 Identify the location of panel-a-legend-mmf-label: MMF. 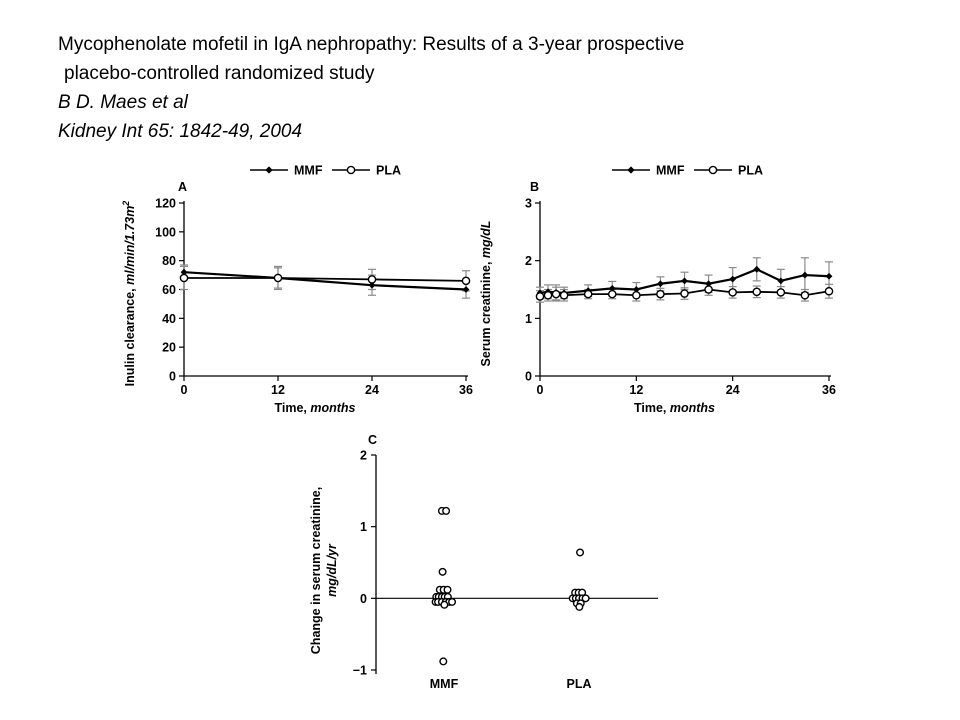
(308, 171).